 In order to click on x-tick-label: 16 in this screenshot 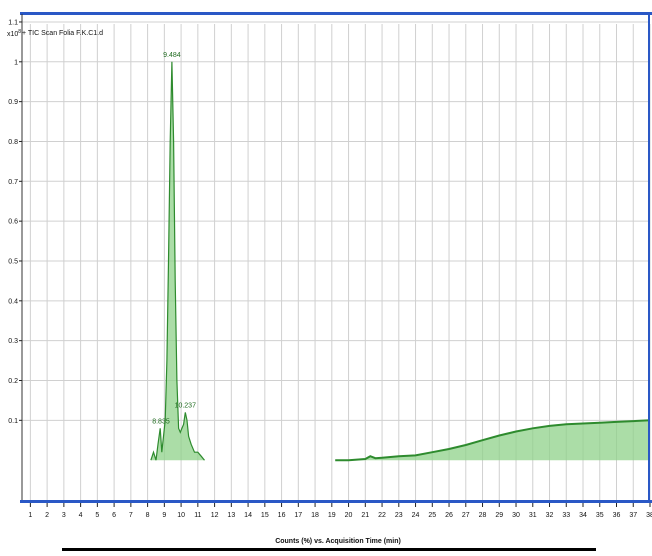, I will do `click(282, 515)`.